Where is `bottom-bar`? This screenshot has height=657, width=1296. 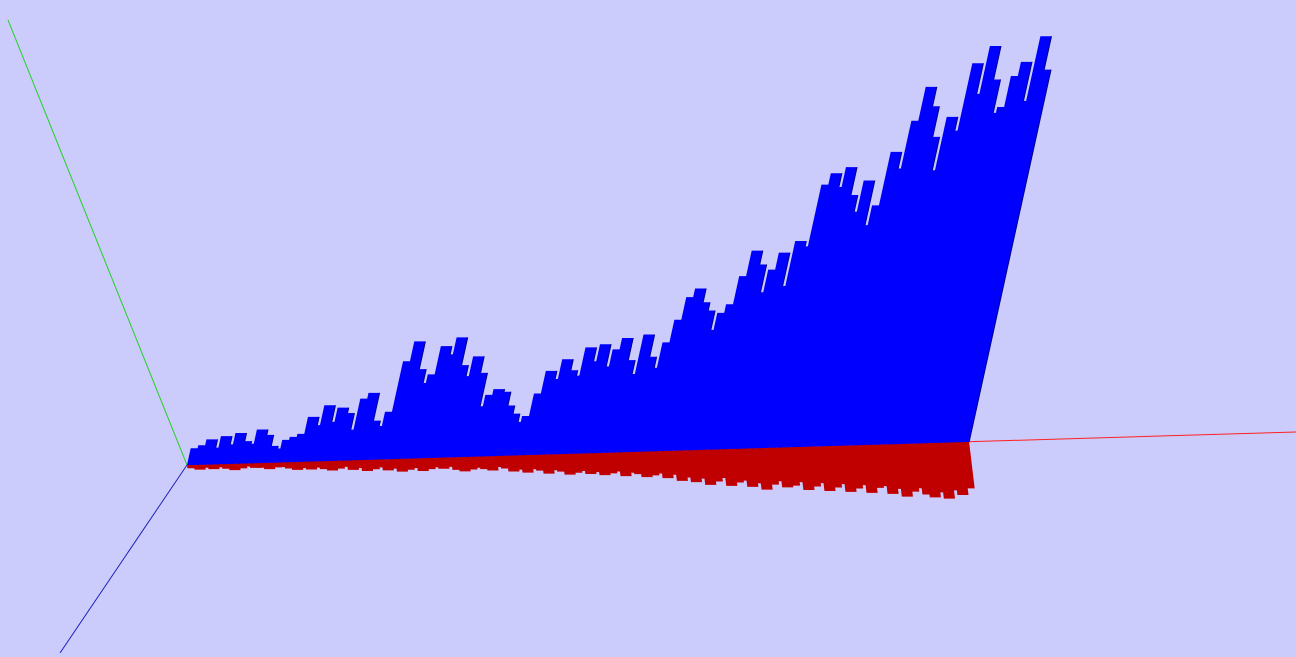 bottom-bar is located at coordinates (966, 465).